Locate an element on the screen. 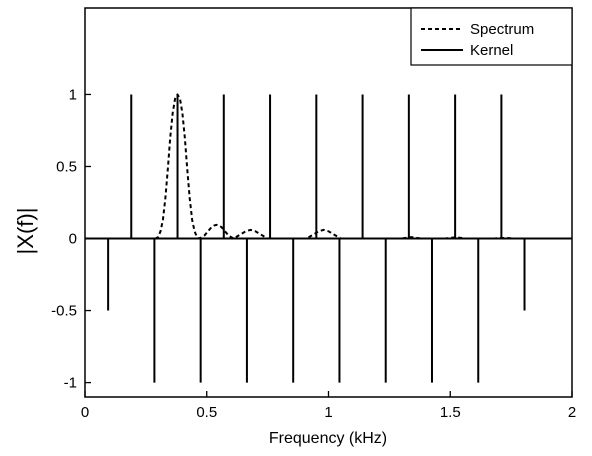  y-tick-label: 0 is located at coordinates (73, 239).